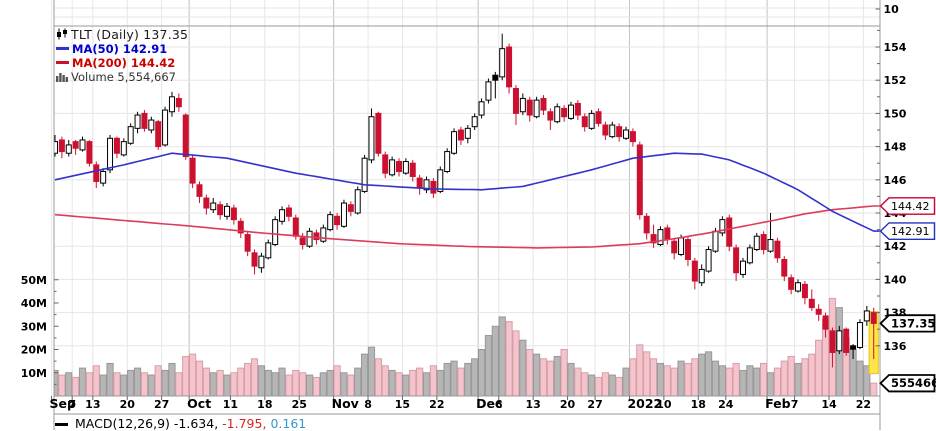 This screenshot has height=431, width=936. I want to click on date-axis-day-label: 10, so click(664, 404).